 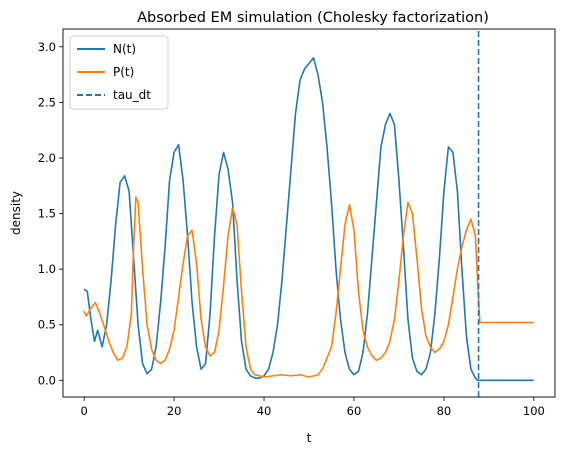 What do you see at coordinates (47, 102) in the screenshot?
I see `y-tick-label: 2.5` at bounding box center [47, 102].